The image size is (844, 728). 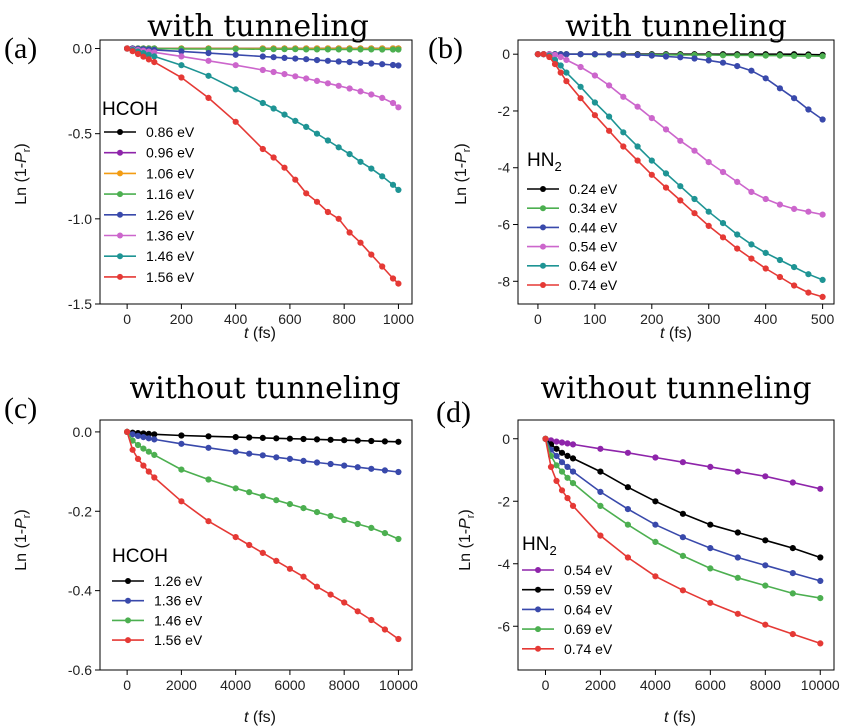 What do you see at coordinates (344, 685) in the screenshot?
I see `x-tick-label: 8000` at bounding box center [344, 685].